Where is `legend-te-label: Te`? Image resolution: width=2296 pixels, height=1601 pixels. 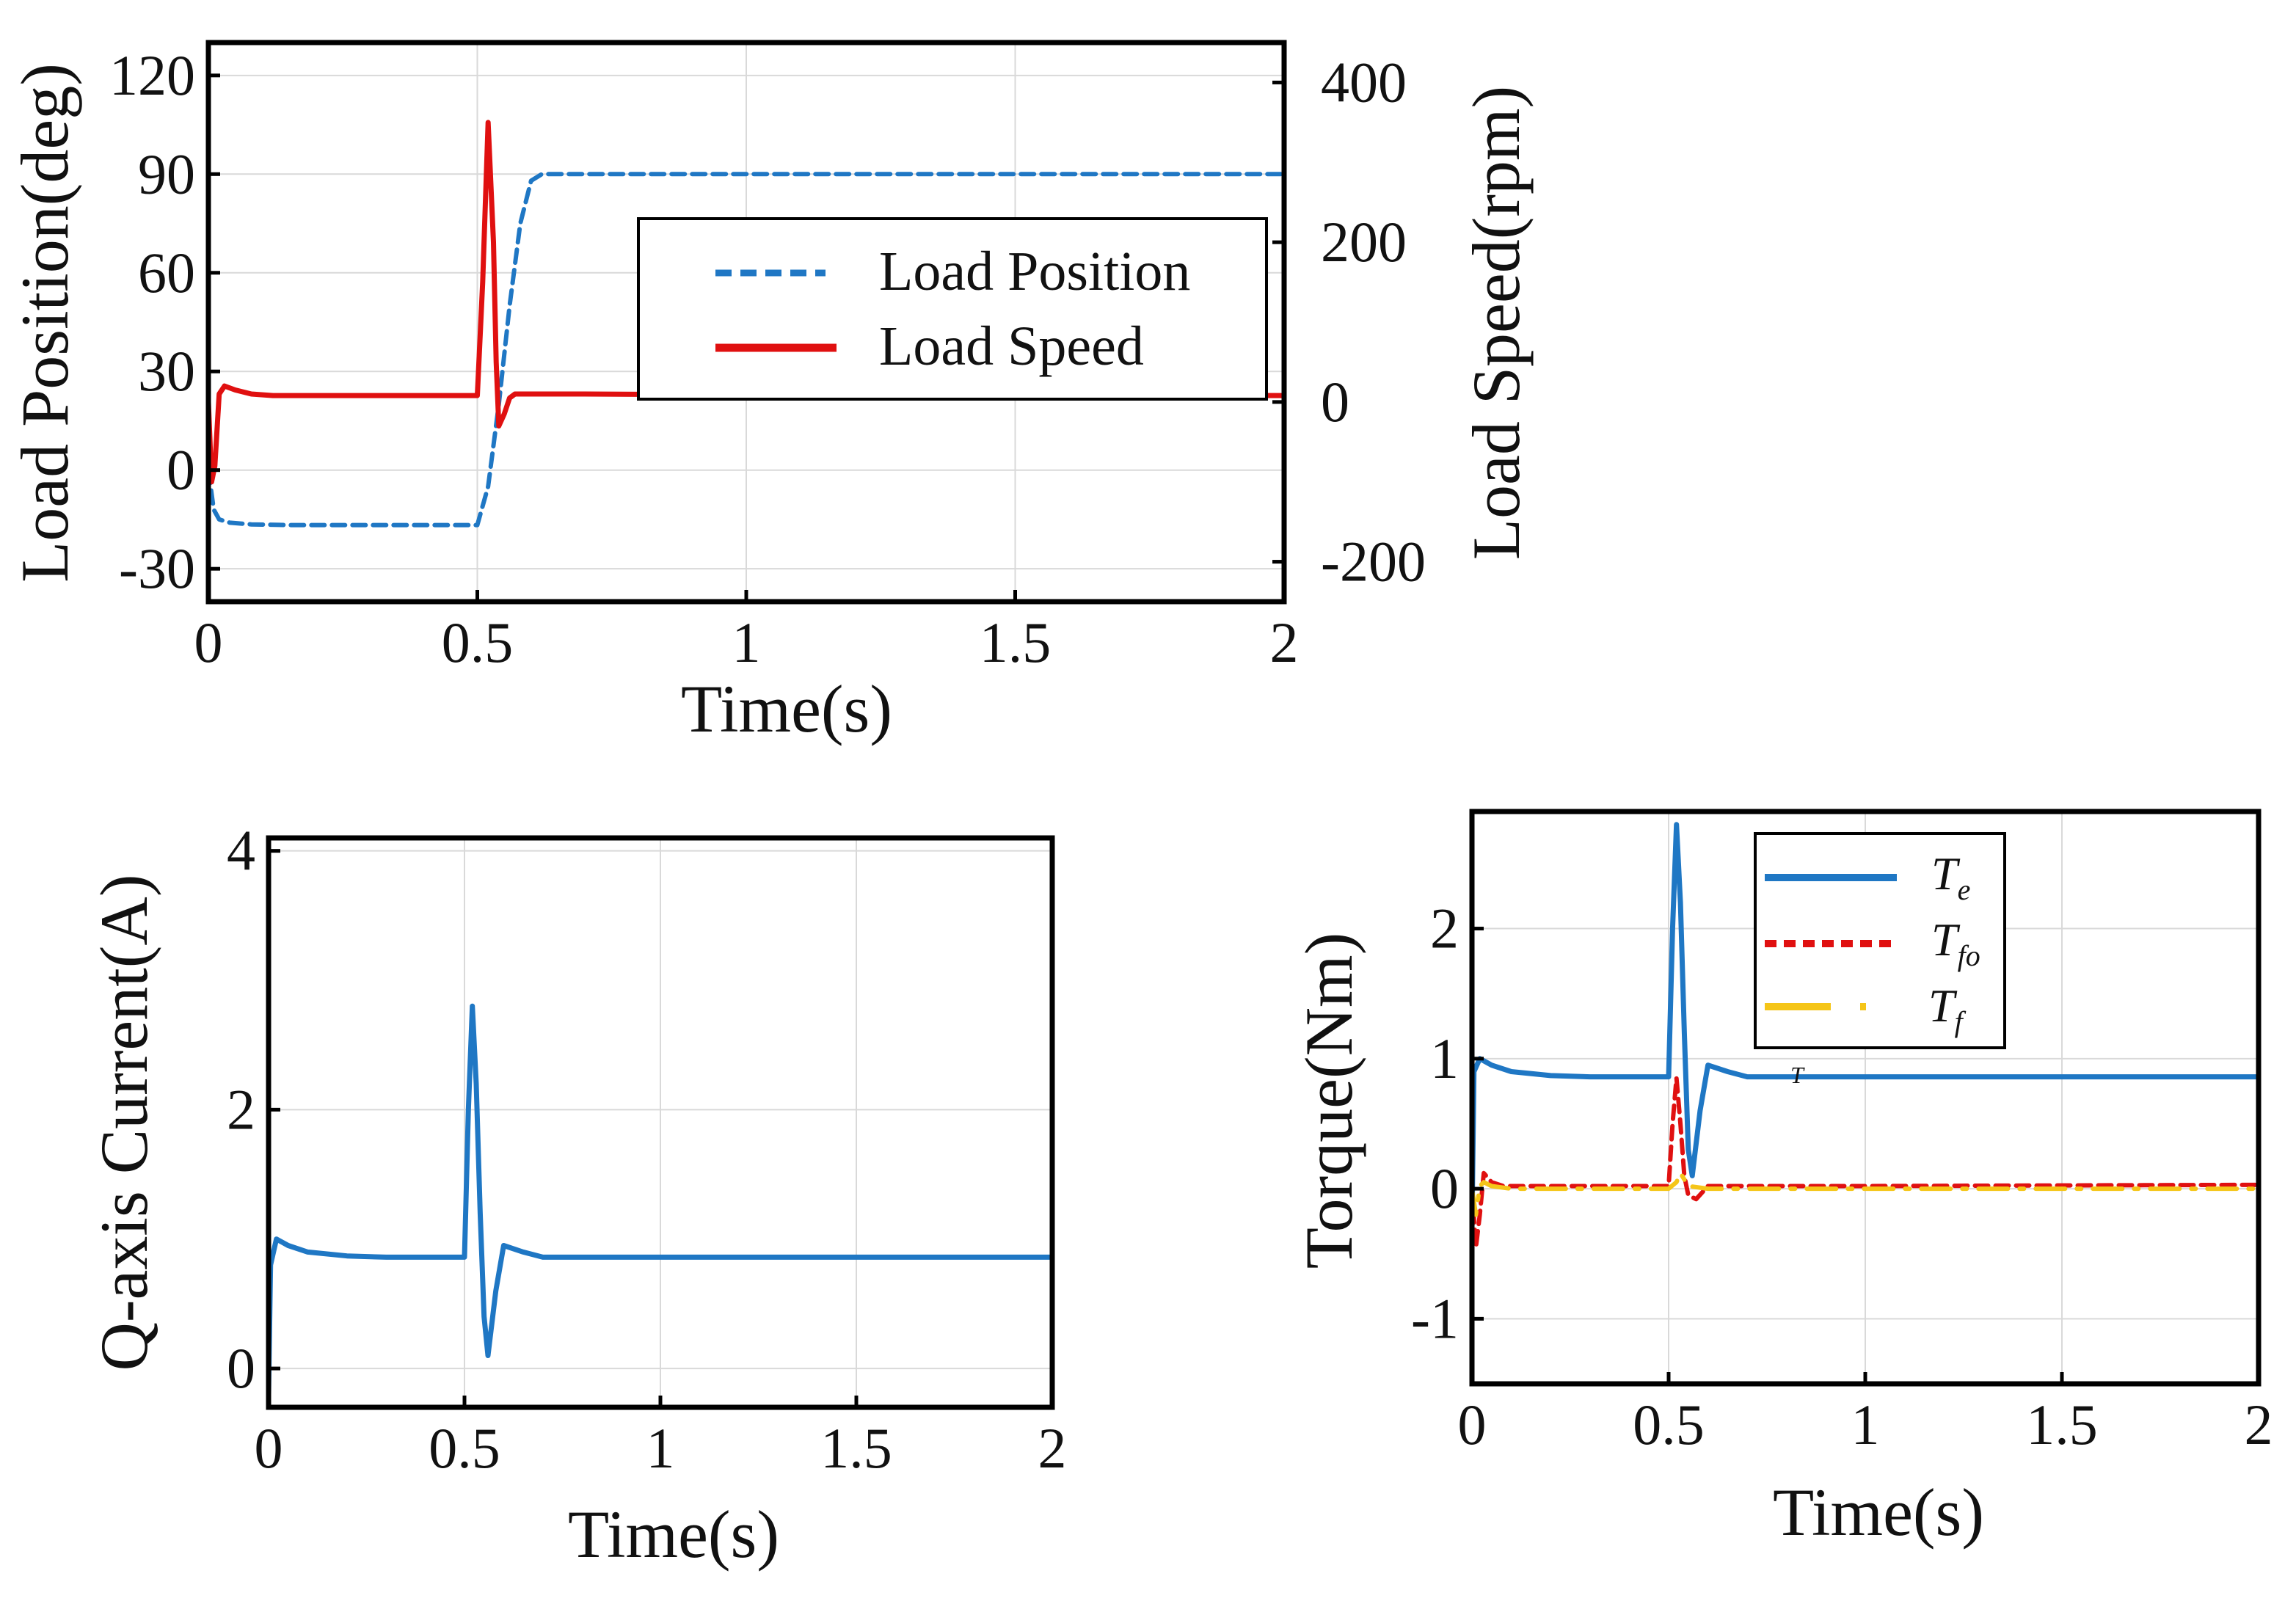 legend-te-label: Te is located at coordinates (1950, 877).